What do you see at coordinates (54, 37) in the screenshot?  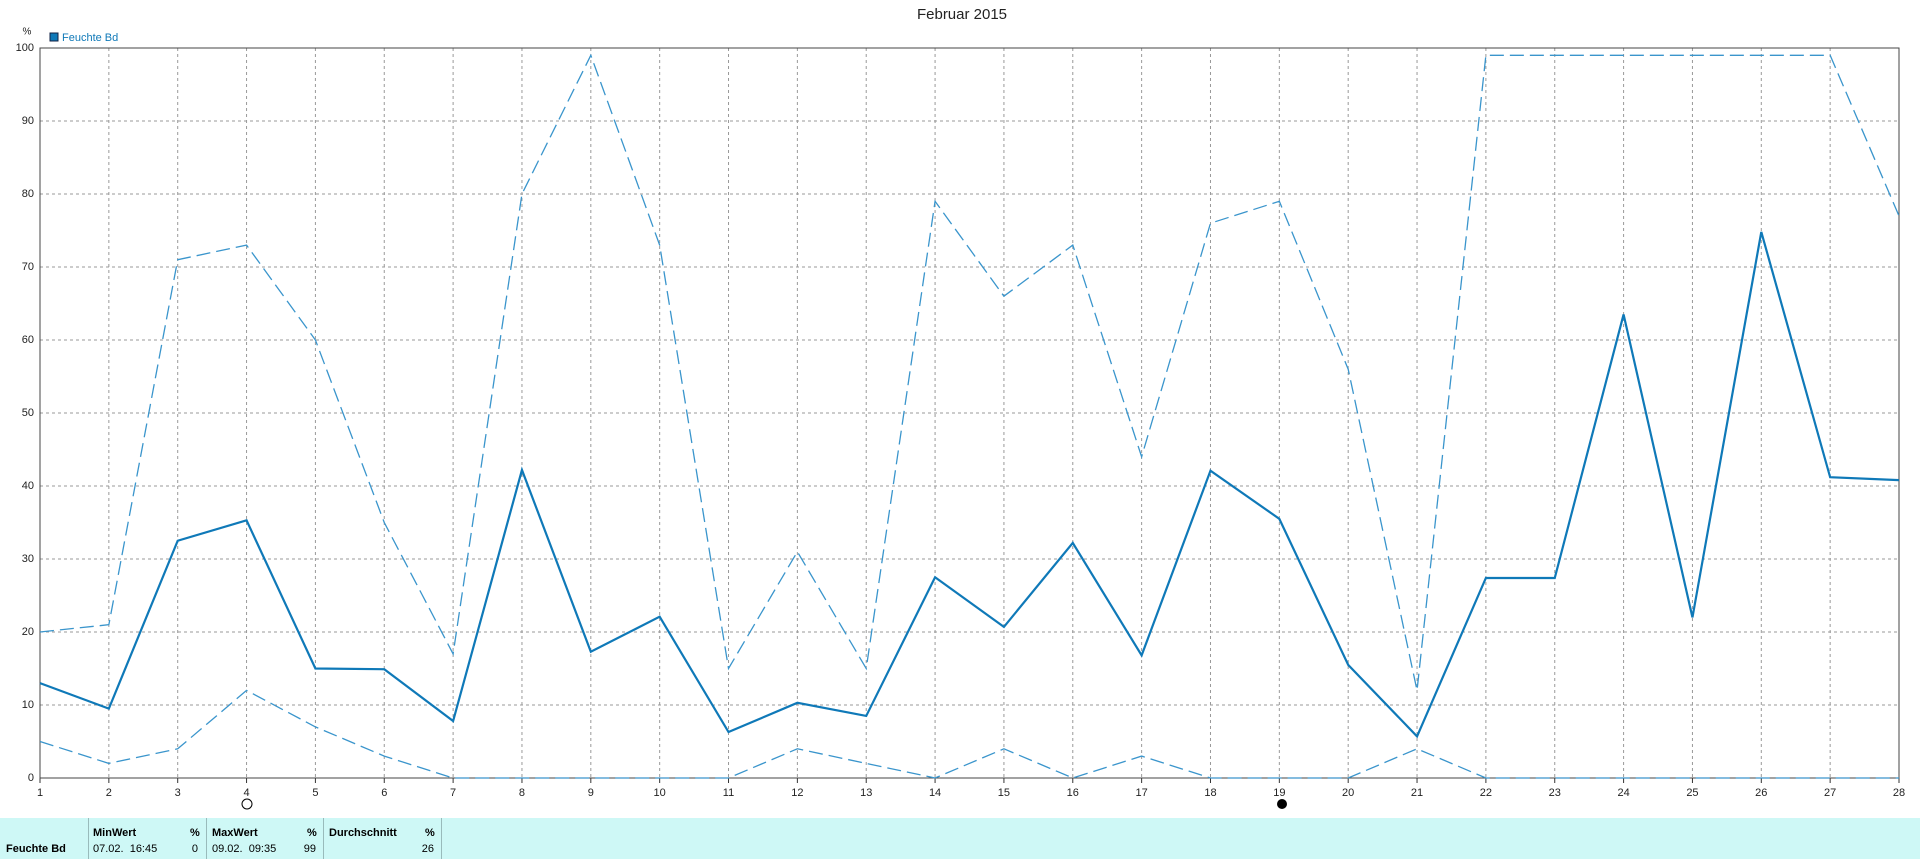 I see `legend-swatch` at bounding box center [54, 37].